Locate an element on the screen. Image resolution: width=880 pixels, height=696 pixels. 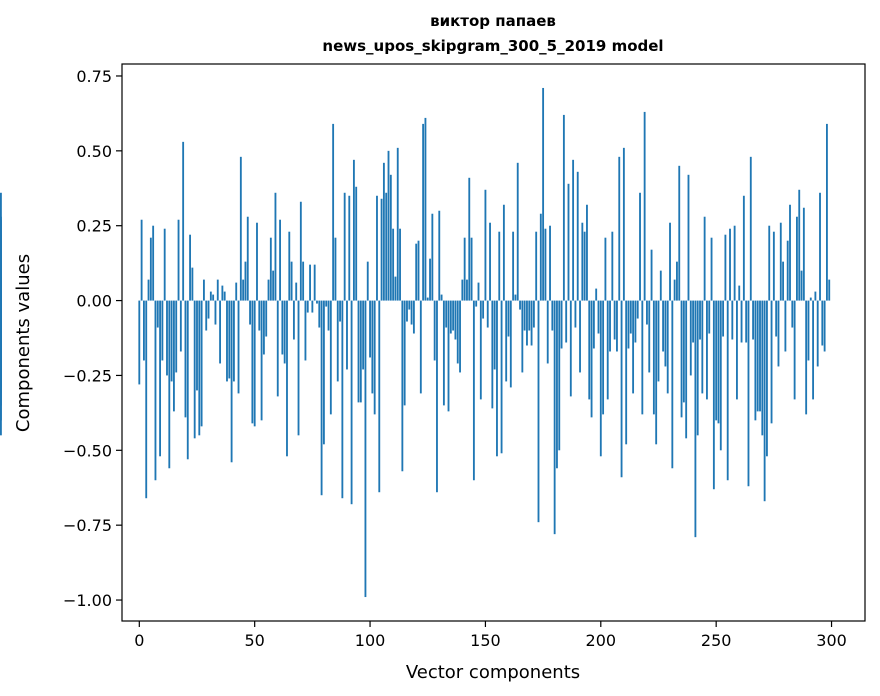
x-tick-label: 300 is located at coordinates (831, 640).